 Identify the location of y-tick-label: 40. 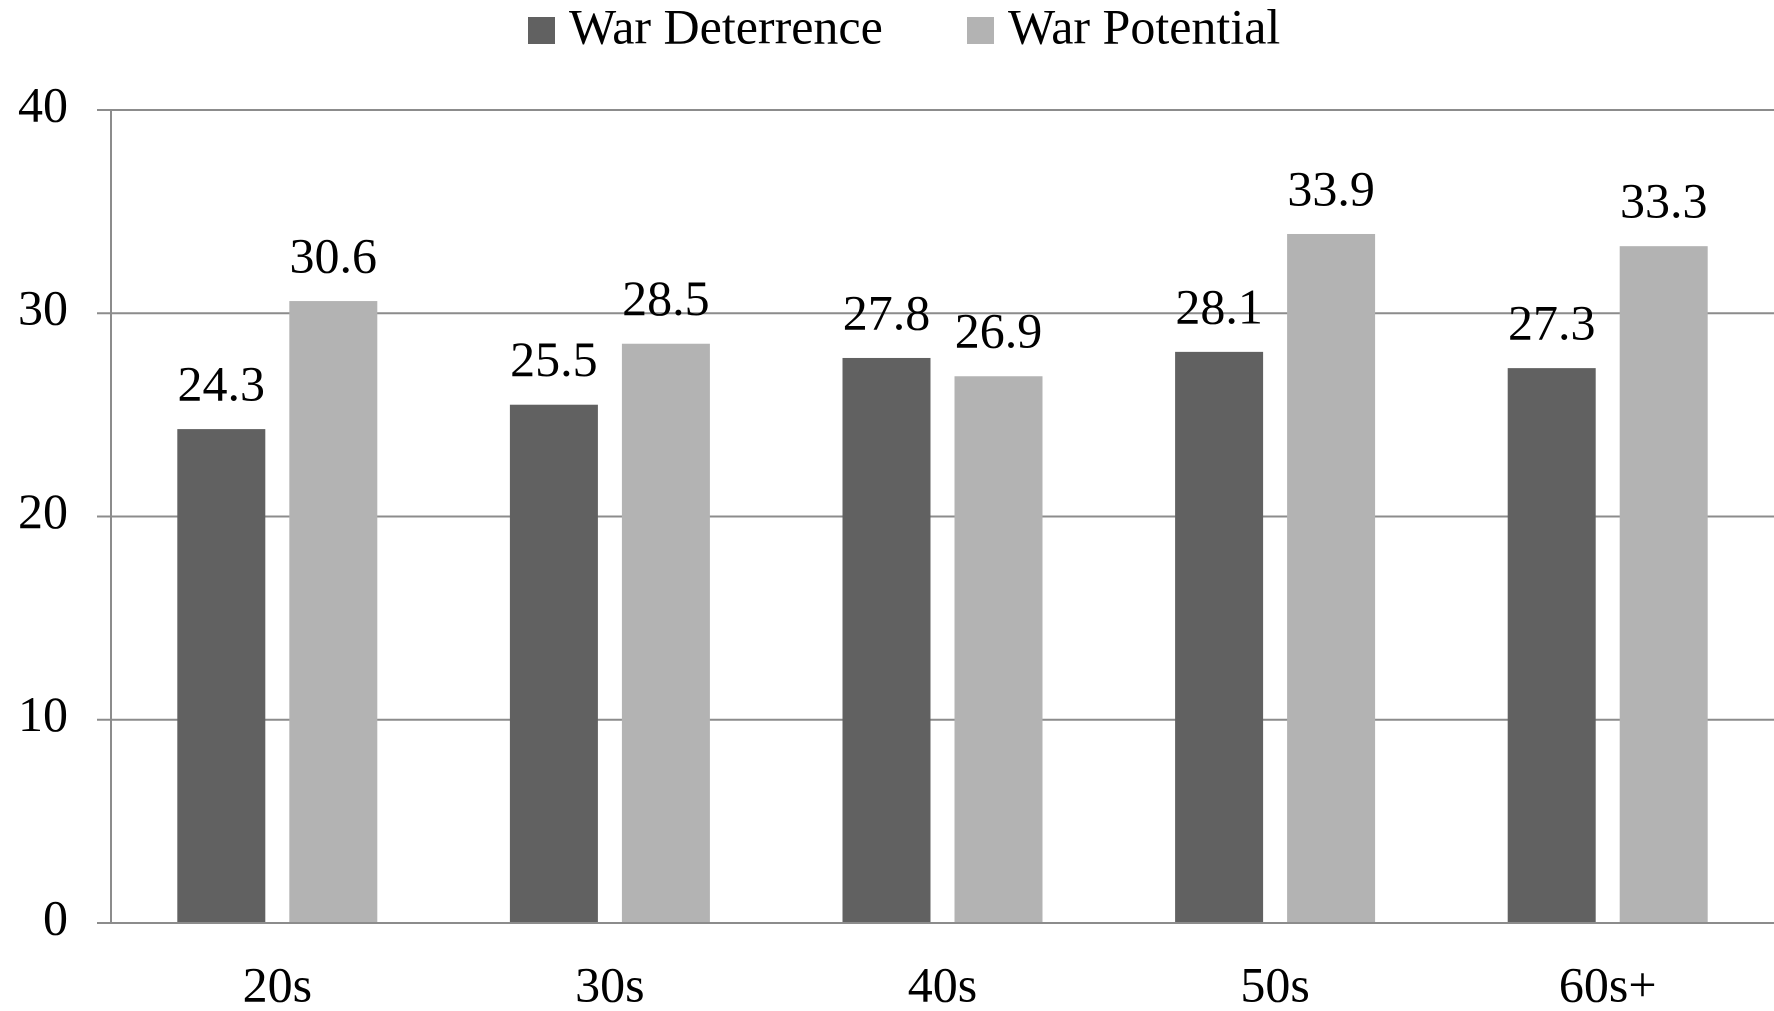
(43, 104).